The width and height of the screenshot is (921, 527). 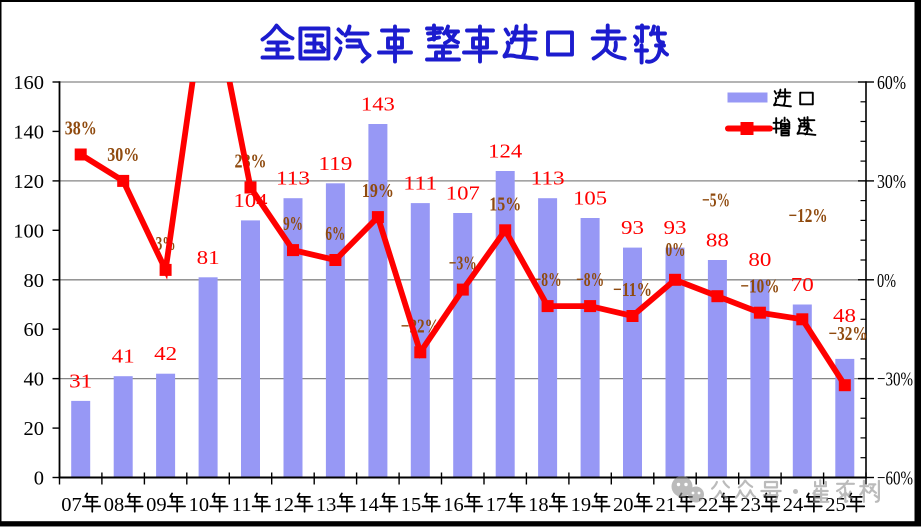 What do you see at coordinates (666, 505) in the screenshot?
I see `svg-text: 21` at bounding box center [666, 505].